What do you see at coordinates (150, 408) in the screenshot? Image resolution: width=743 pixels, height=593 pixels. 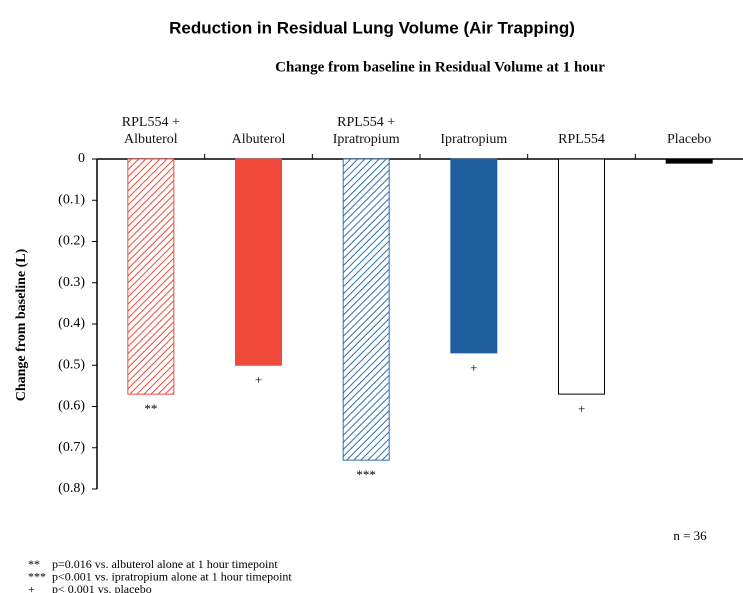 I see `bar-annotation: **` at bounding box center [150, 408].